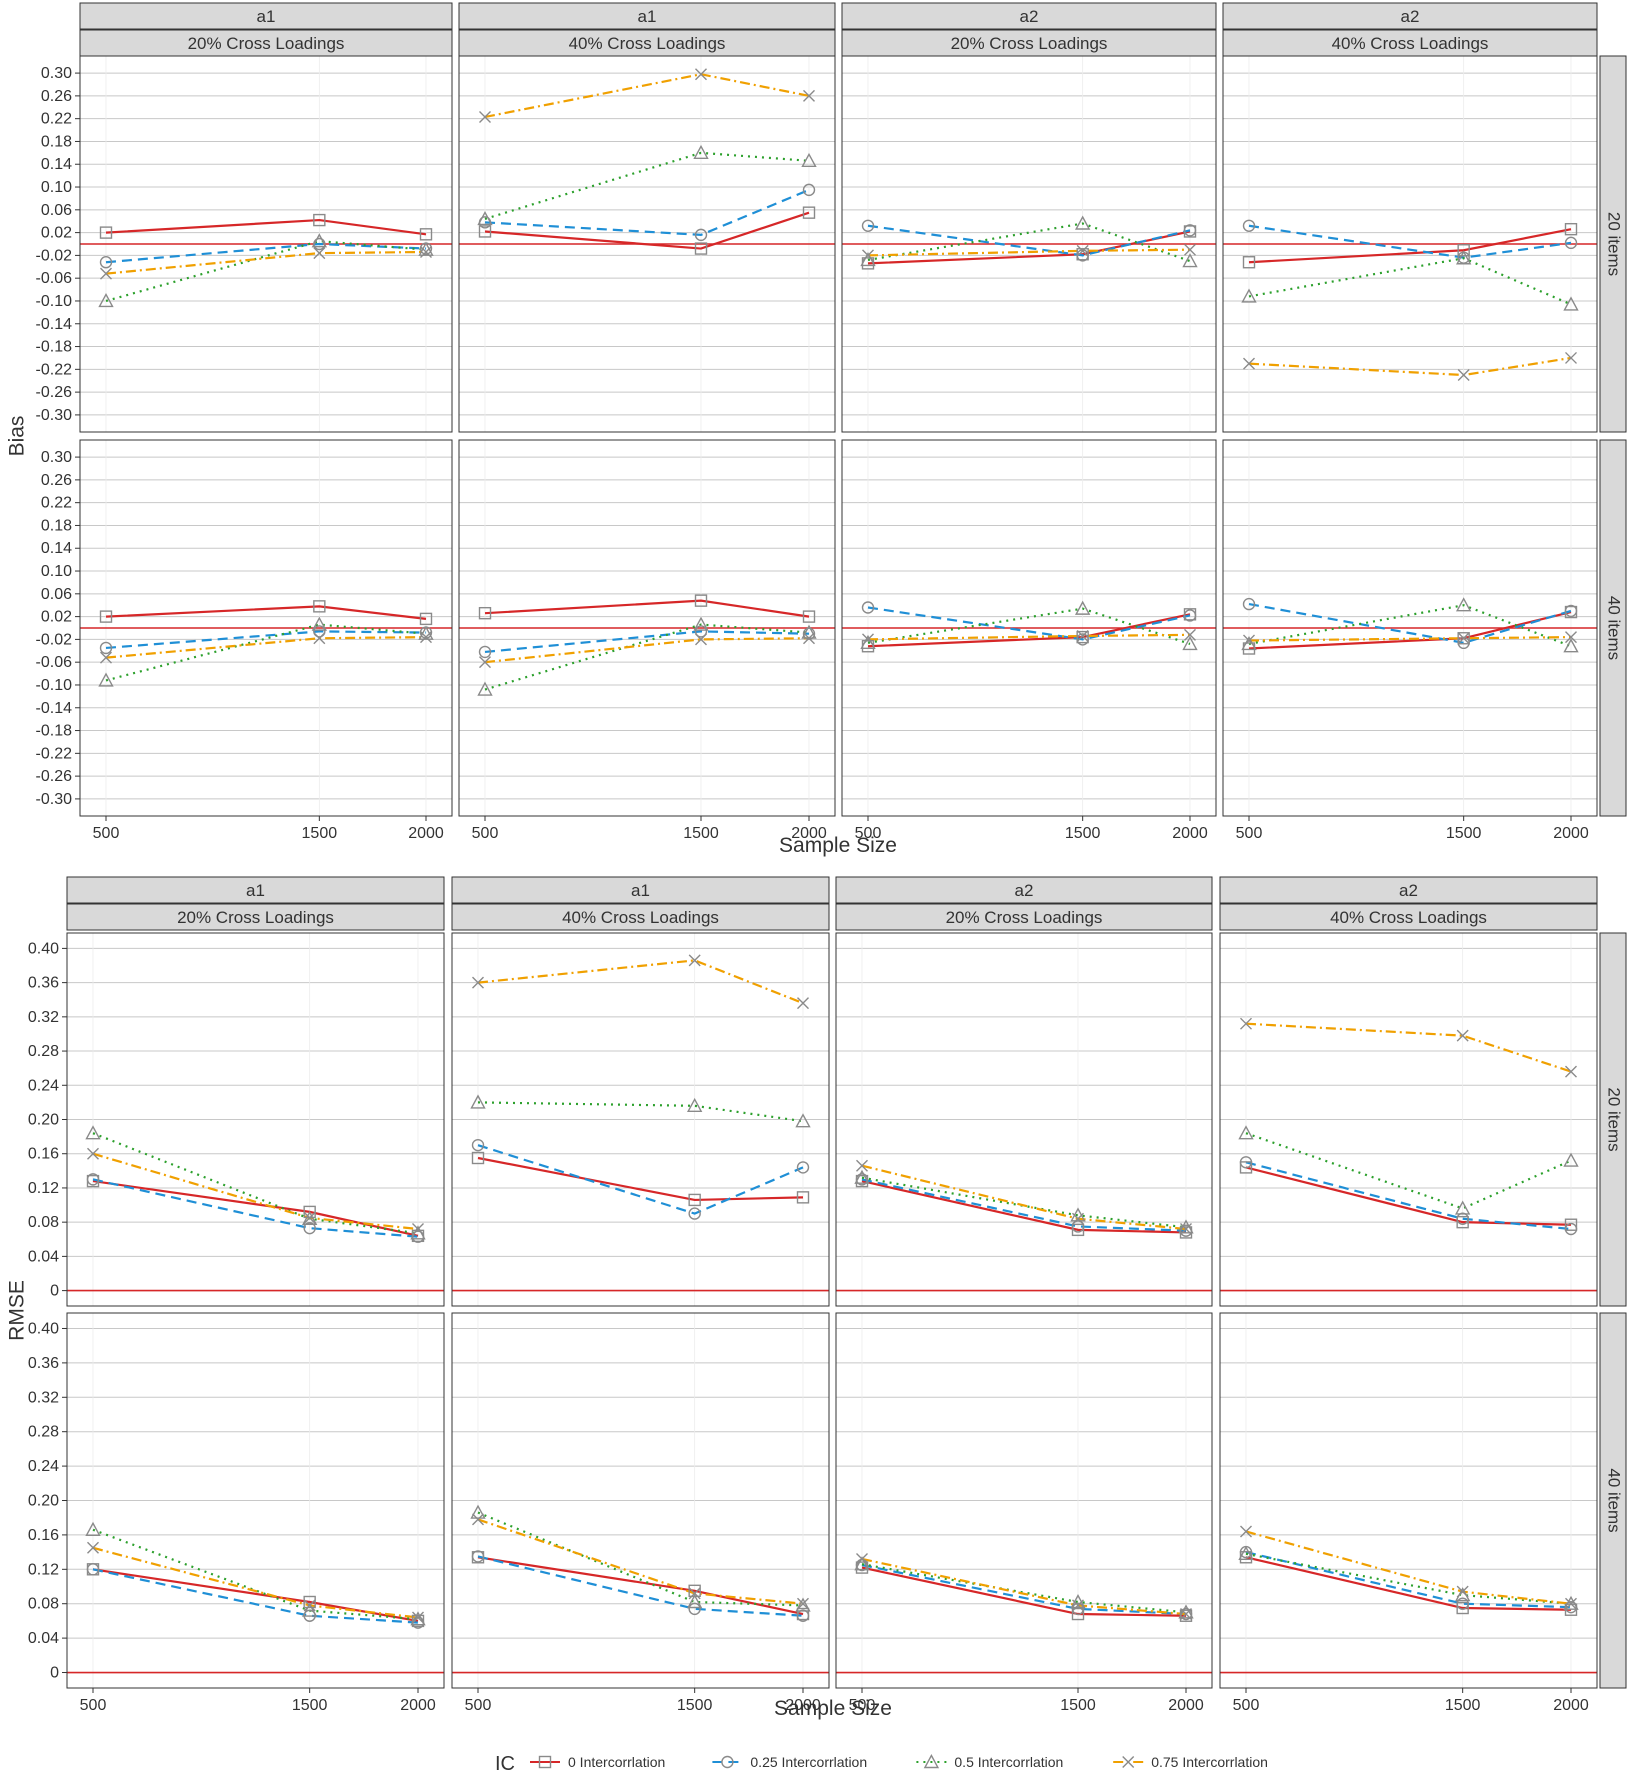 This screenshot has width=1633, height=1772. What do you see at coordinates (43, 1222) in the screenshot?
I see `y-tick-label: 0.08` at bounding box center [43, 1222].